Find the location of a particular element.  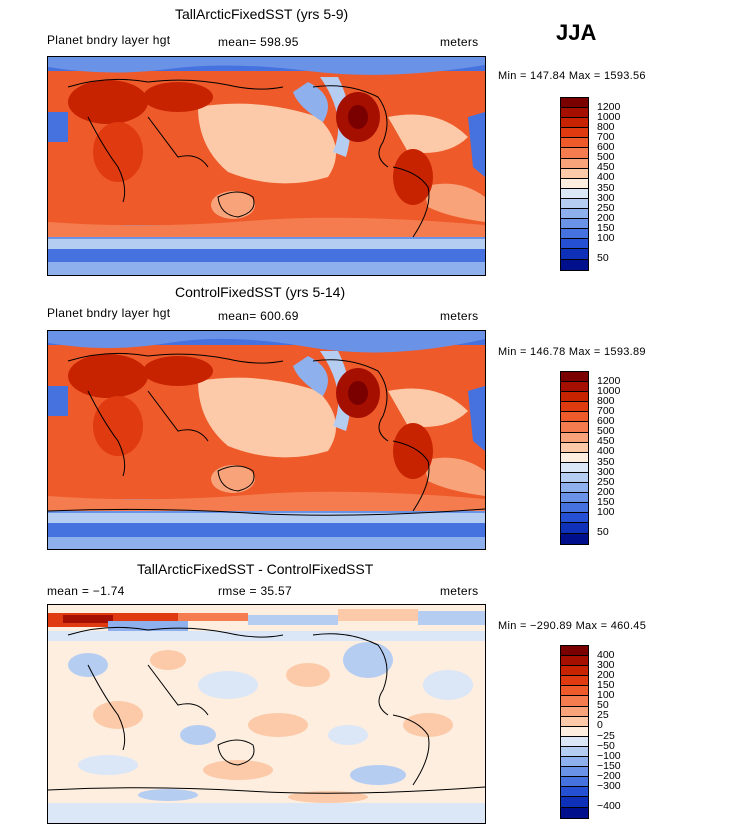

panel-1-units-label: meters is located at coordinates (459, 42).